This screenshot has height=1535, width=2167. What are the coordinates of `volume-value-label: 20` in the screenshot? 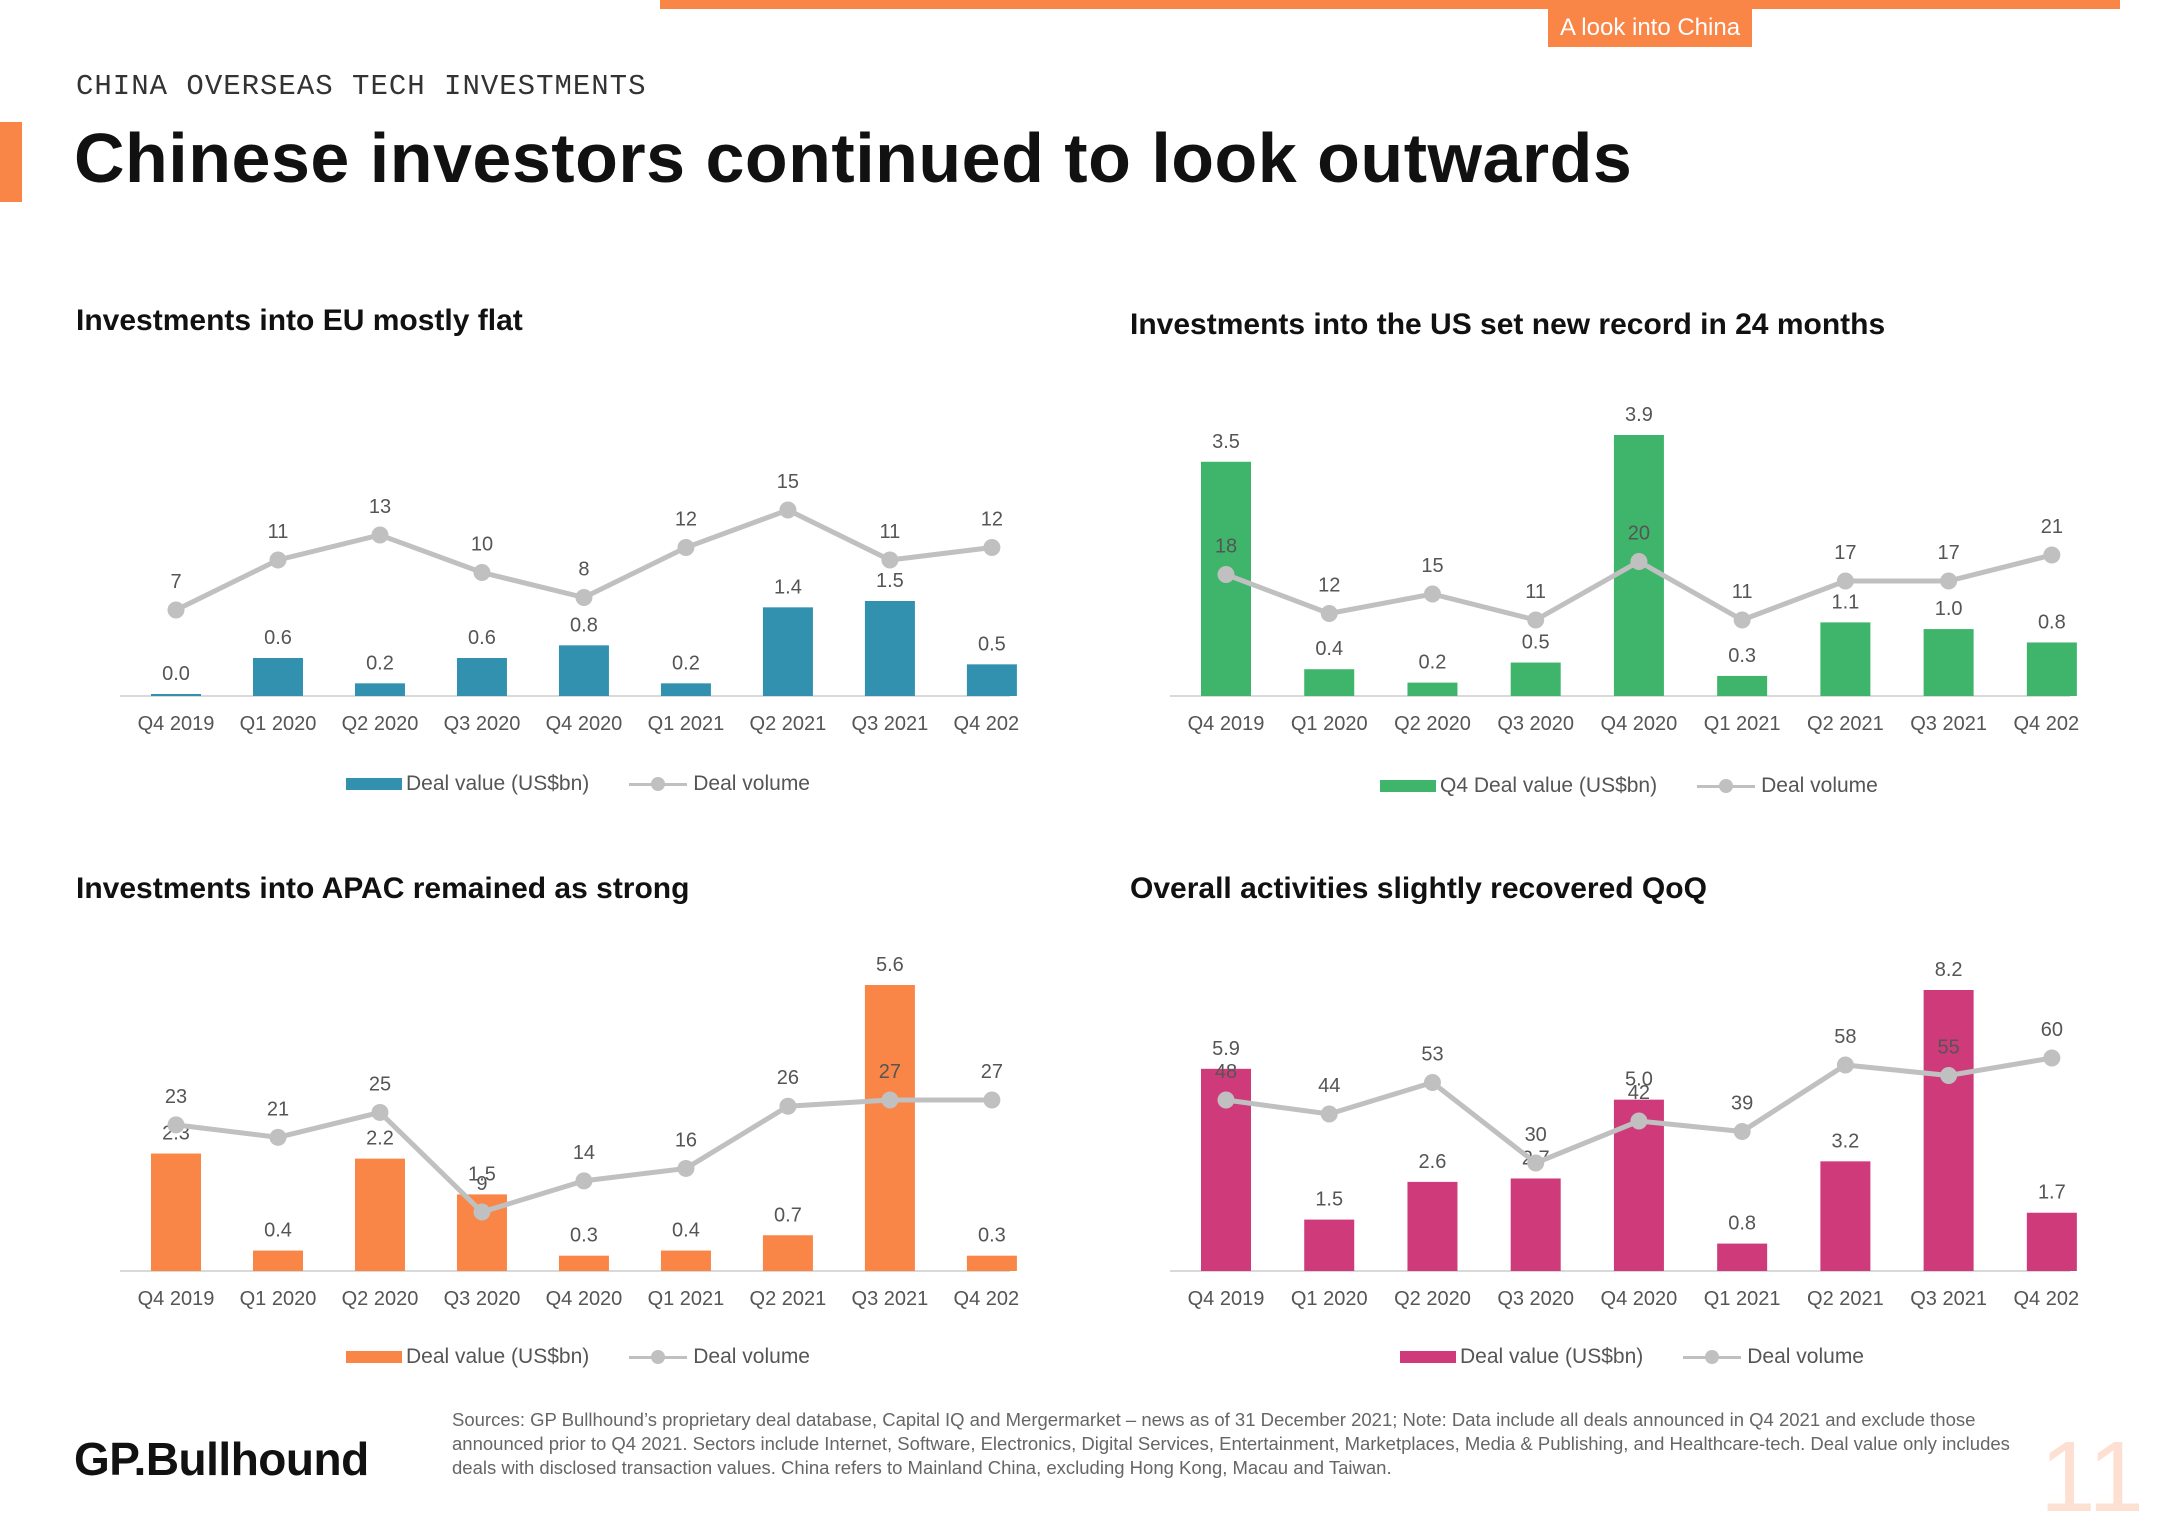 It's located at (1639, 534).